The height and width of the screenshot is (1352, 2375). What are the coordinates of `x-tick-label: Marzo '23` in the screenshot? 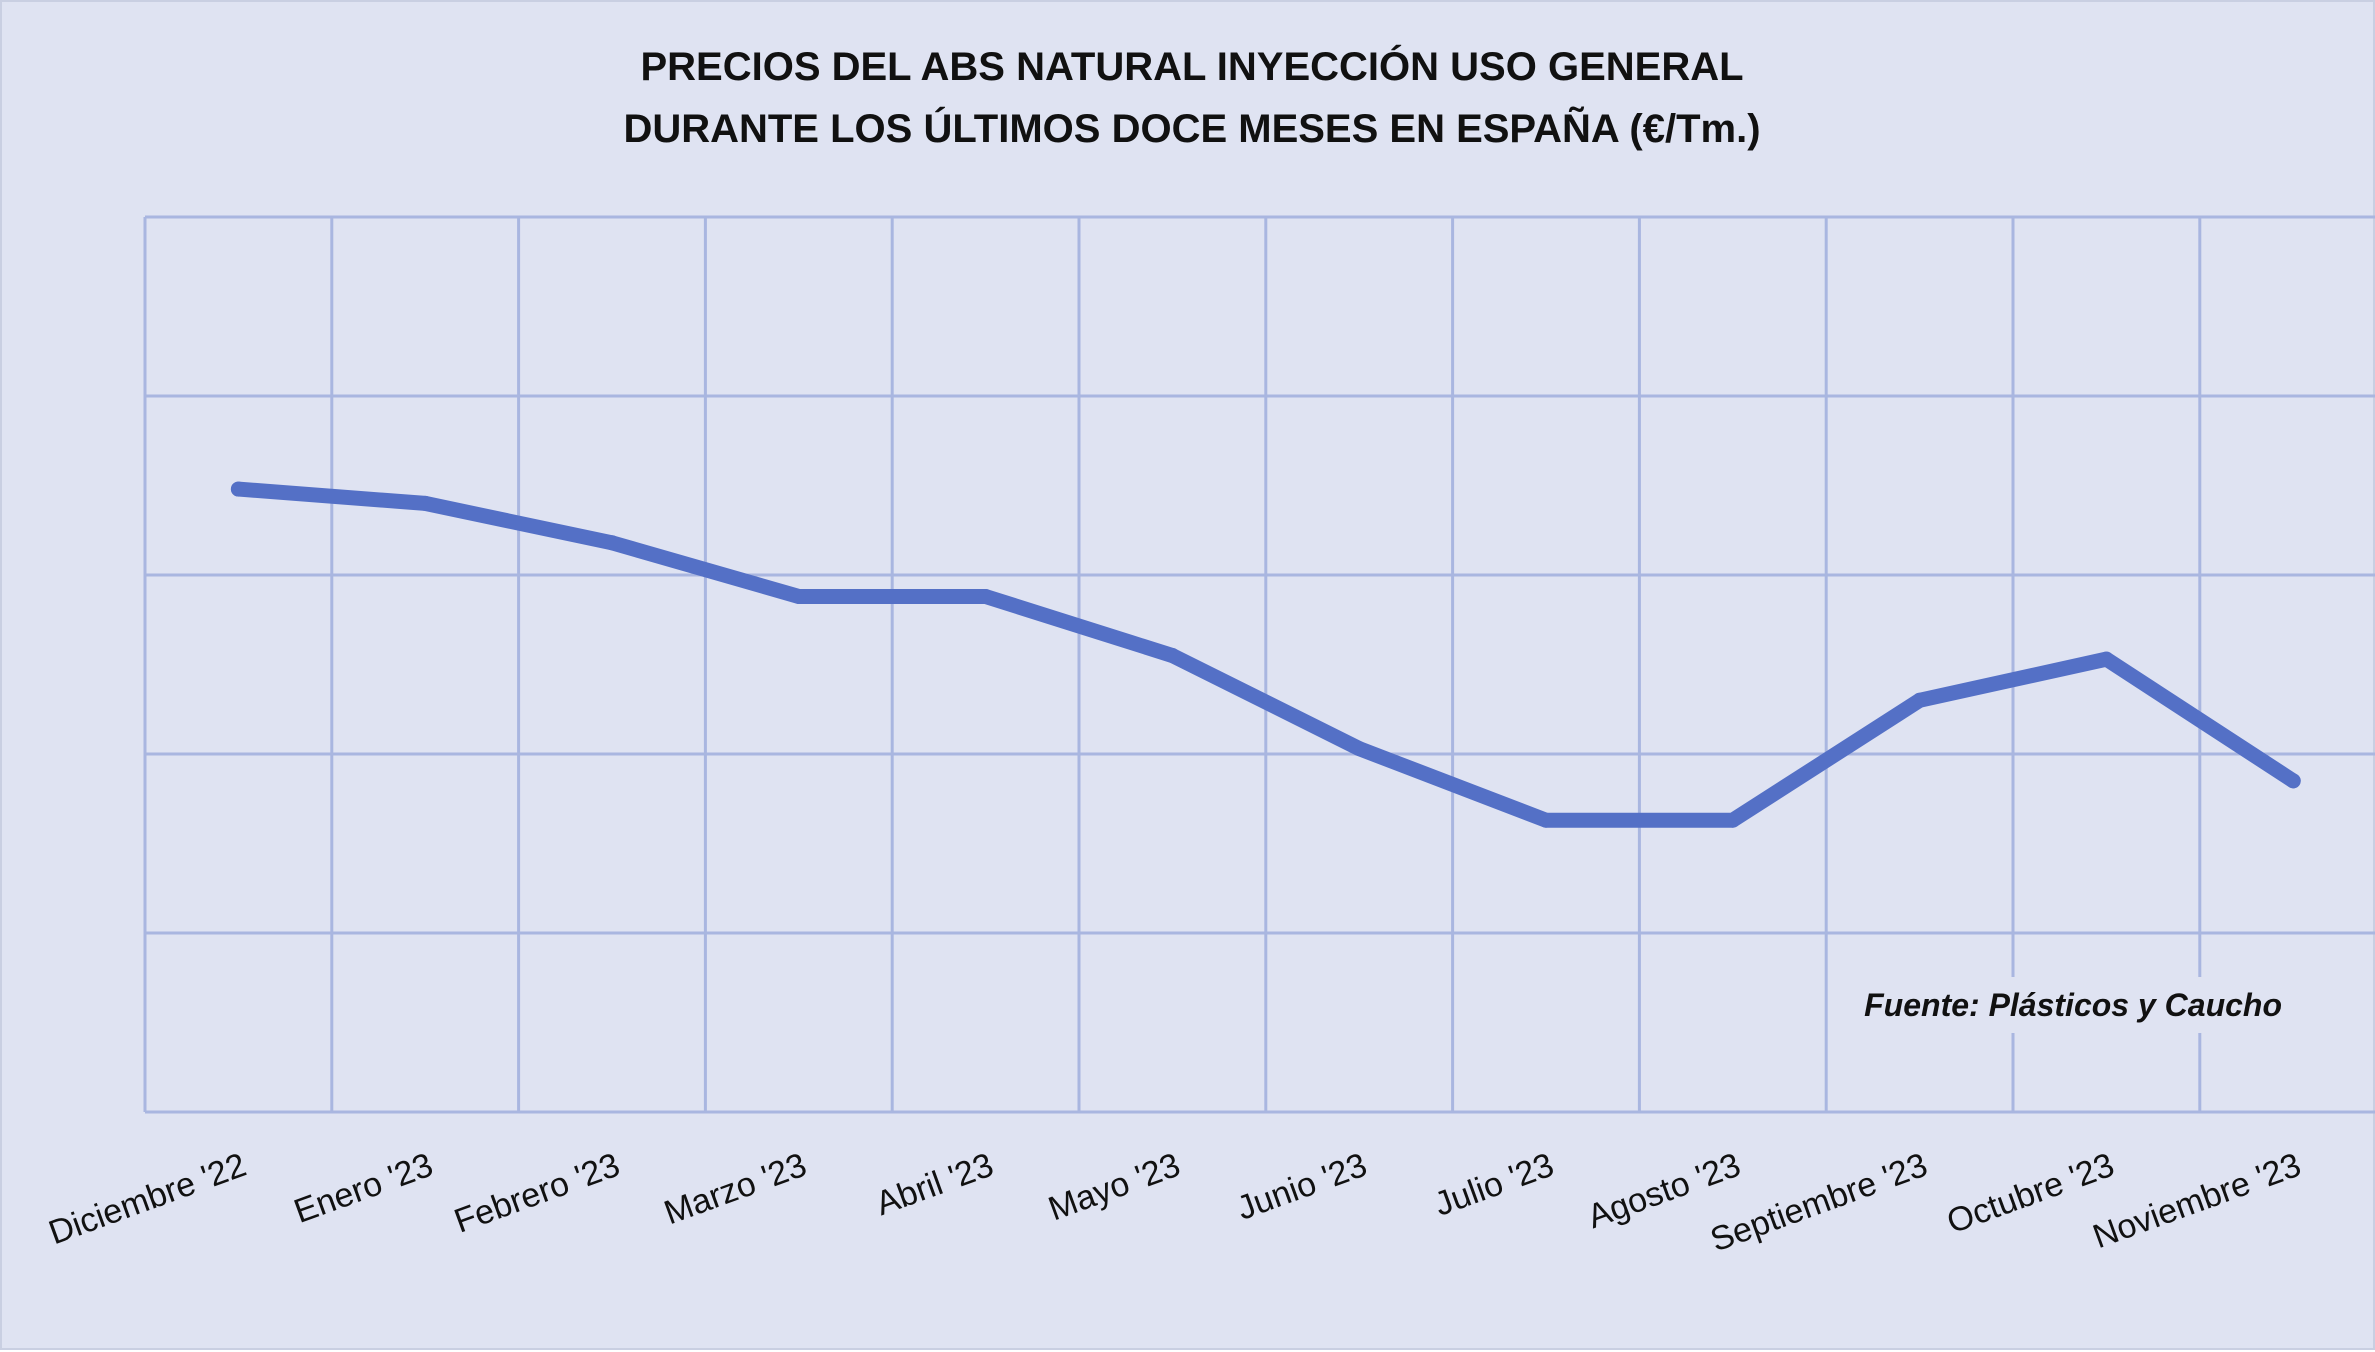 It's located at (735, 1189).